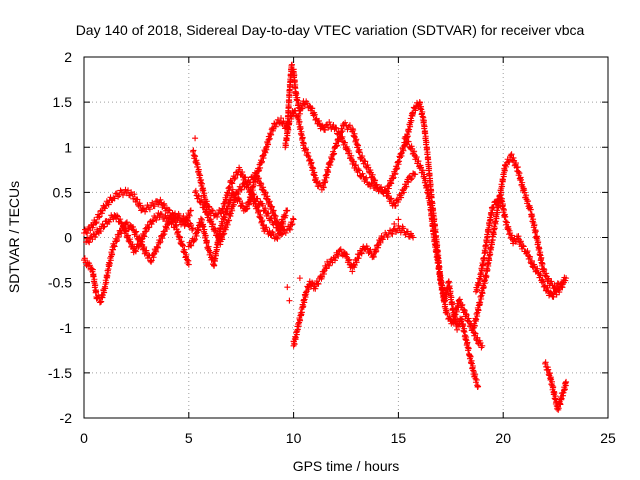 The height and width of the screenshot is (480, 640). I want to click on y-tick-label: 2, so click(68, 57).